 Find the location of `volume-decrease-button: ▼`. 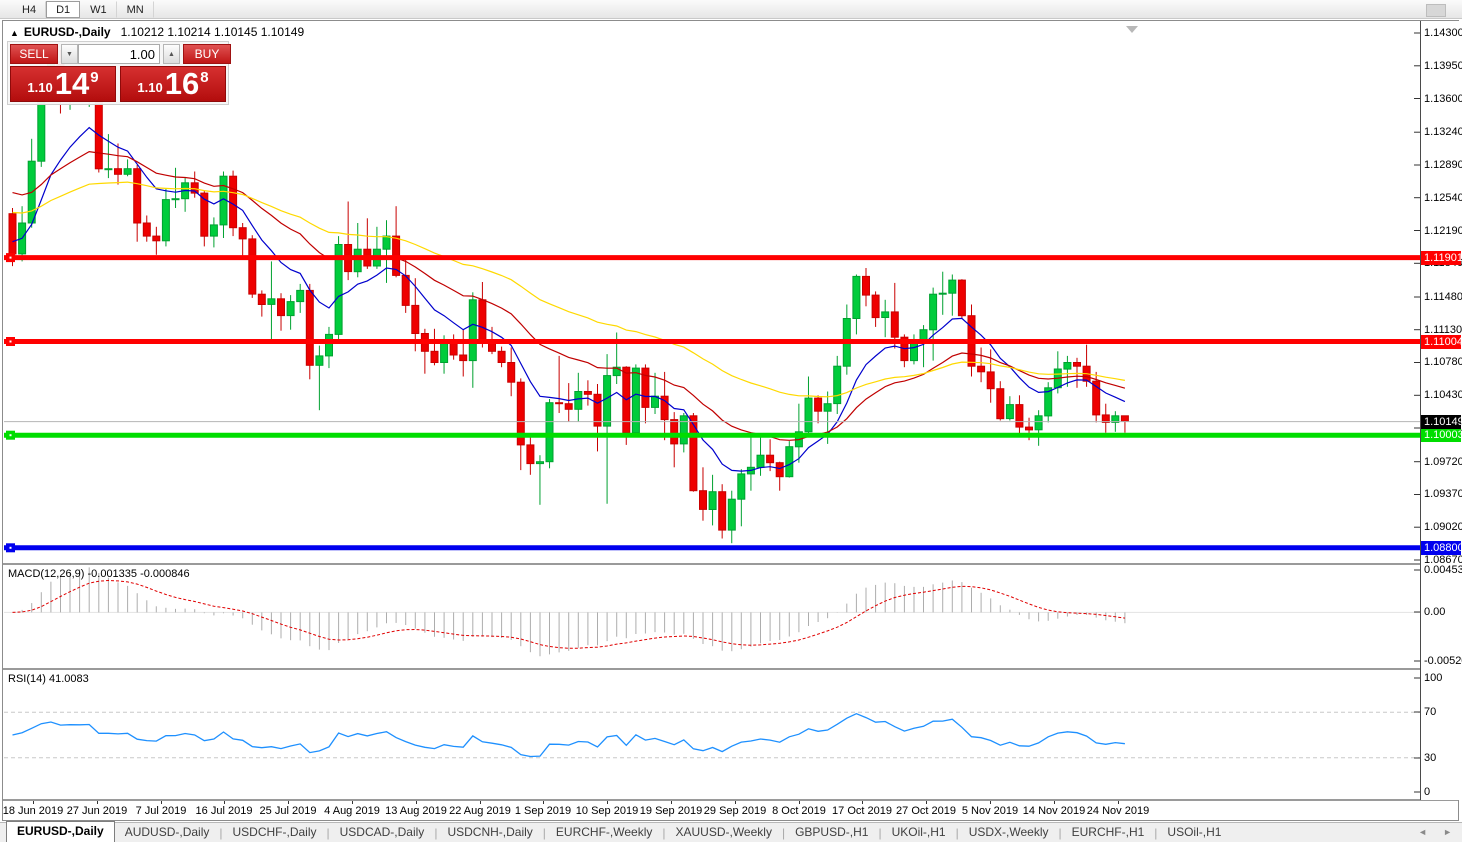

volume-decrease-button: ▼ is located at coordinates (69, 54).